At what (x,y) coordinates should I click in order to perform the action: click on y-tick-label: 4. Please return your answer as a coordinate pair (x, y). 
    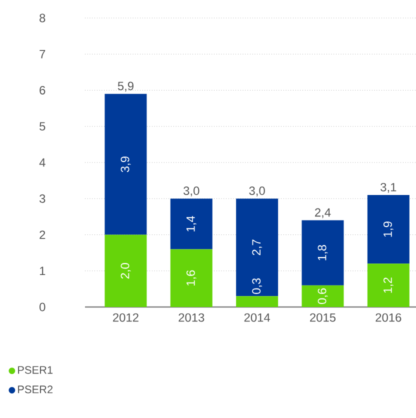
    Looking at the image, I should click on (42, 162).